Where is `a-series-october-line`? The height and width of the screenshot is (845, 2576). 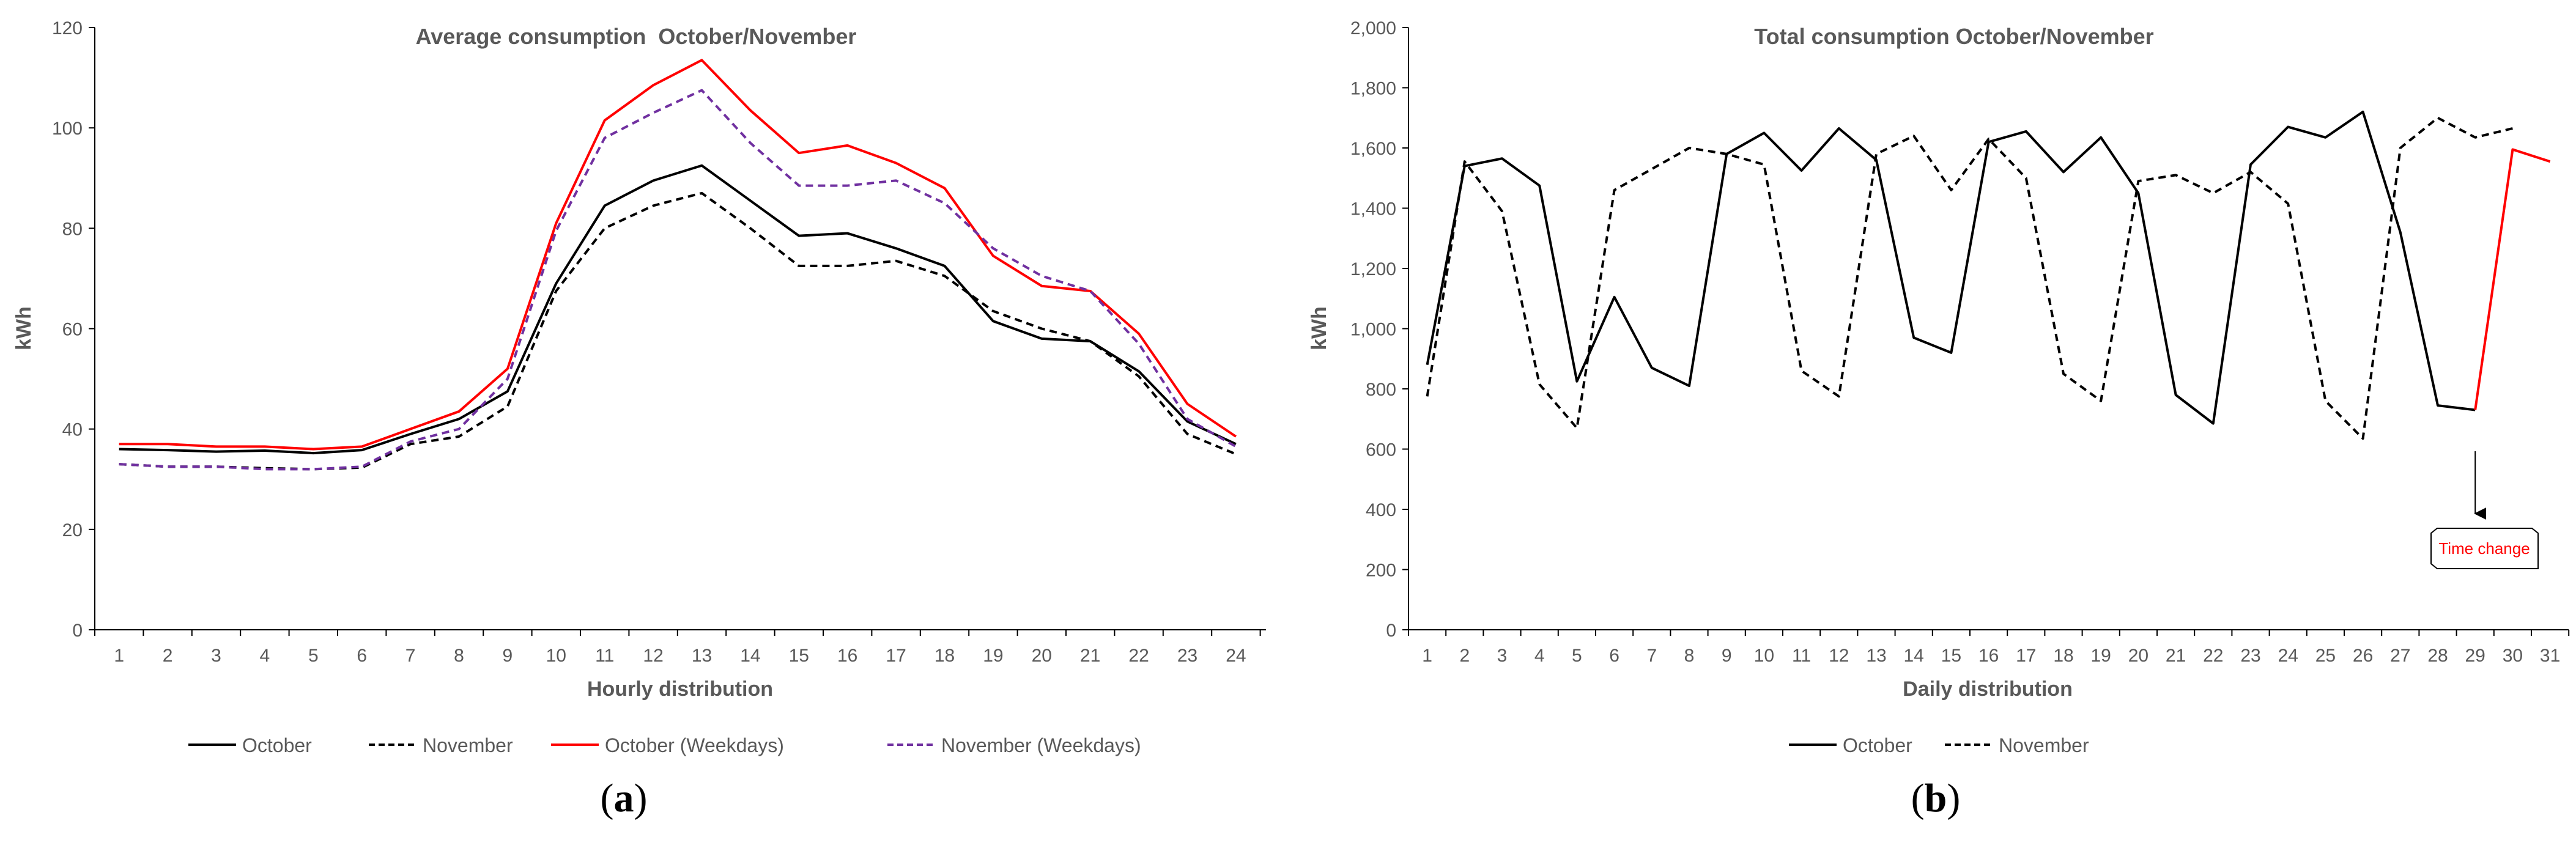 a-series-october-line is located at coordinates (678, 309).